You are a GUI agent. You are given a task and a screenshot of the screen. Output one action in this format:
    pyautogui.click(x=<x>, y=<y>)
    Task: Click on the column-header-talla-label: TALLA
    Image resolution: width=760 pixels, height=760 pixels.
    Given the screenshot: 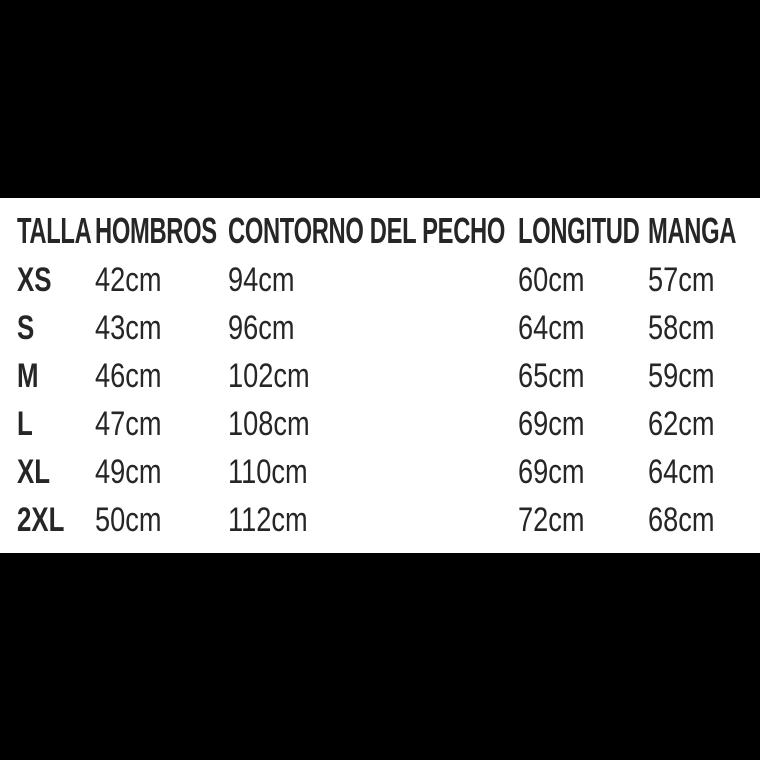 What is the action you would take?
    pyautogui.click(x=54, y=230)
    